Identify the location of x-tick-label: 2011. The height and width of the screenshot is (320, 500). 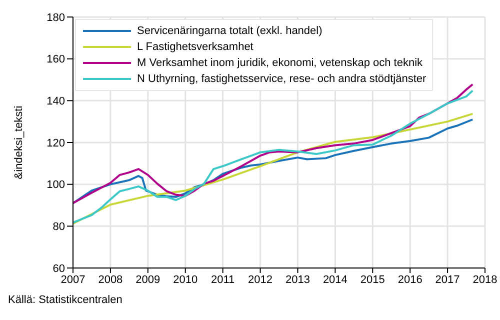
(222, 280).